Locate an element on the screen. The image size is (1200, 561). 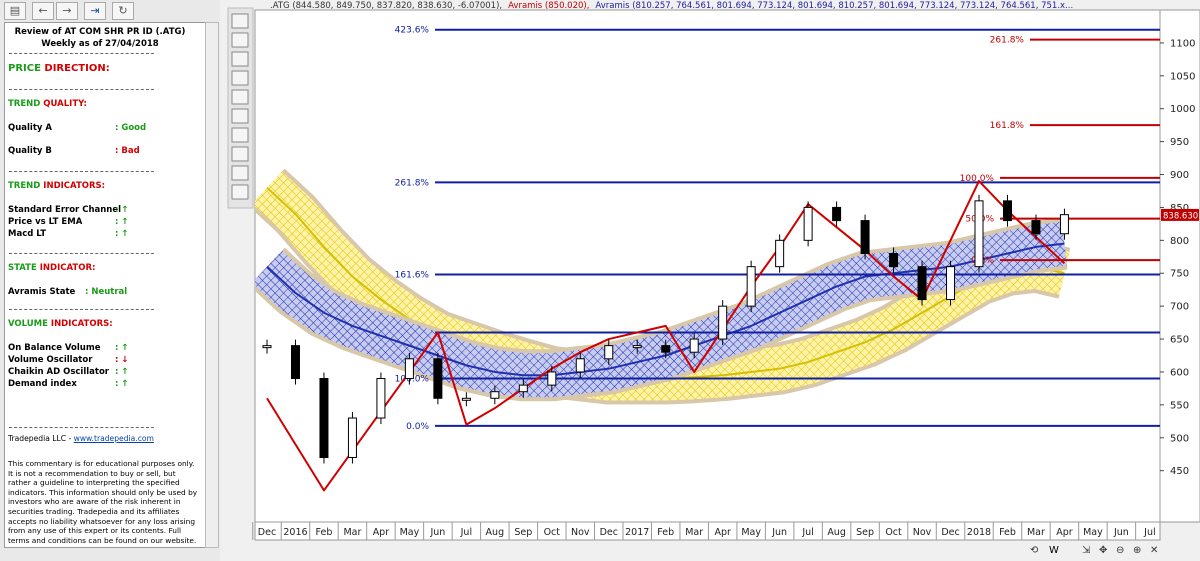
indicator-label: Demand index is located at coordinates (42, 384).